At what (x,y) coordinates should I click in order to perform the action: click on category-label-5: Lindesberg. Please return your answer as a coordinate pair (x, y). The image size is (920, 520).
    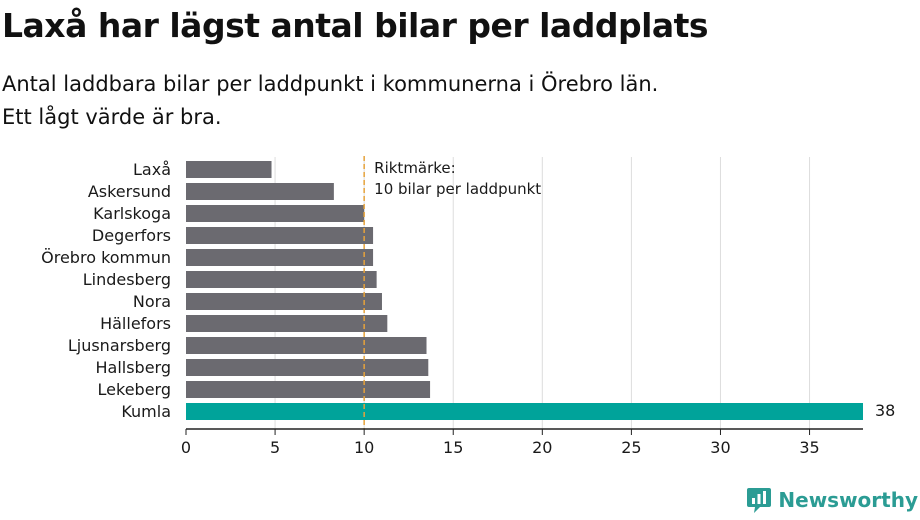
    Looking at the image, I should click on (127, 279).